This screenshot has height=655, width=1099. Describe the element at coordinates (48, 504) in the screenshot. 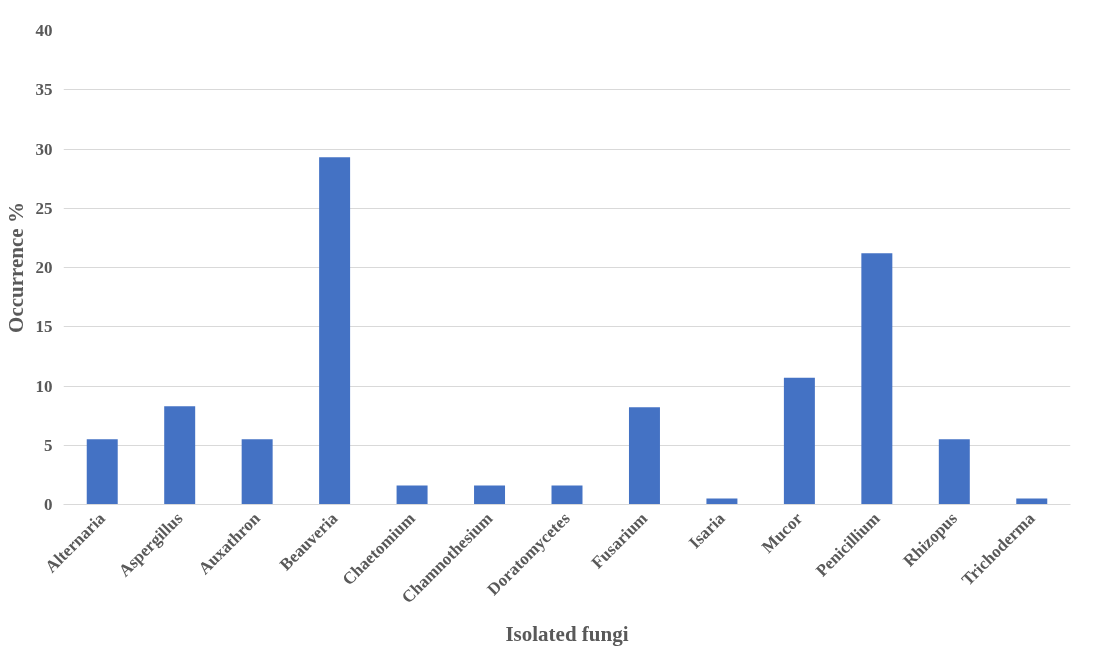

I see `y-tick-label: 0` at that location.